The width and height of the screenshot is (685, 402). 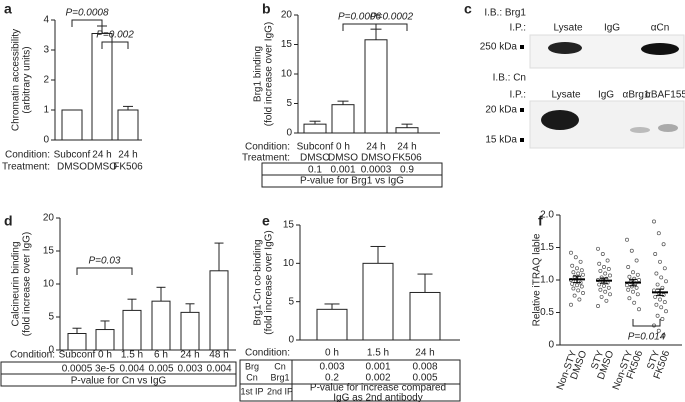 I want to click on table-caption: P-value for increase compared, so click(x=378, y=388).